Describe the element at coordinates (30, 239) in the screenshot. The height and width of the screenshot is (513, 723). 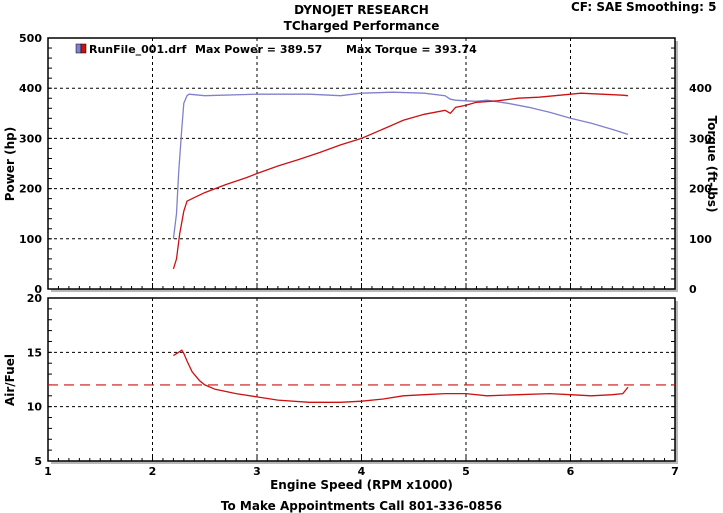
I see `power-tick-label: 100` at that location.